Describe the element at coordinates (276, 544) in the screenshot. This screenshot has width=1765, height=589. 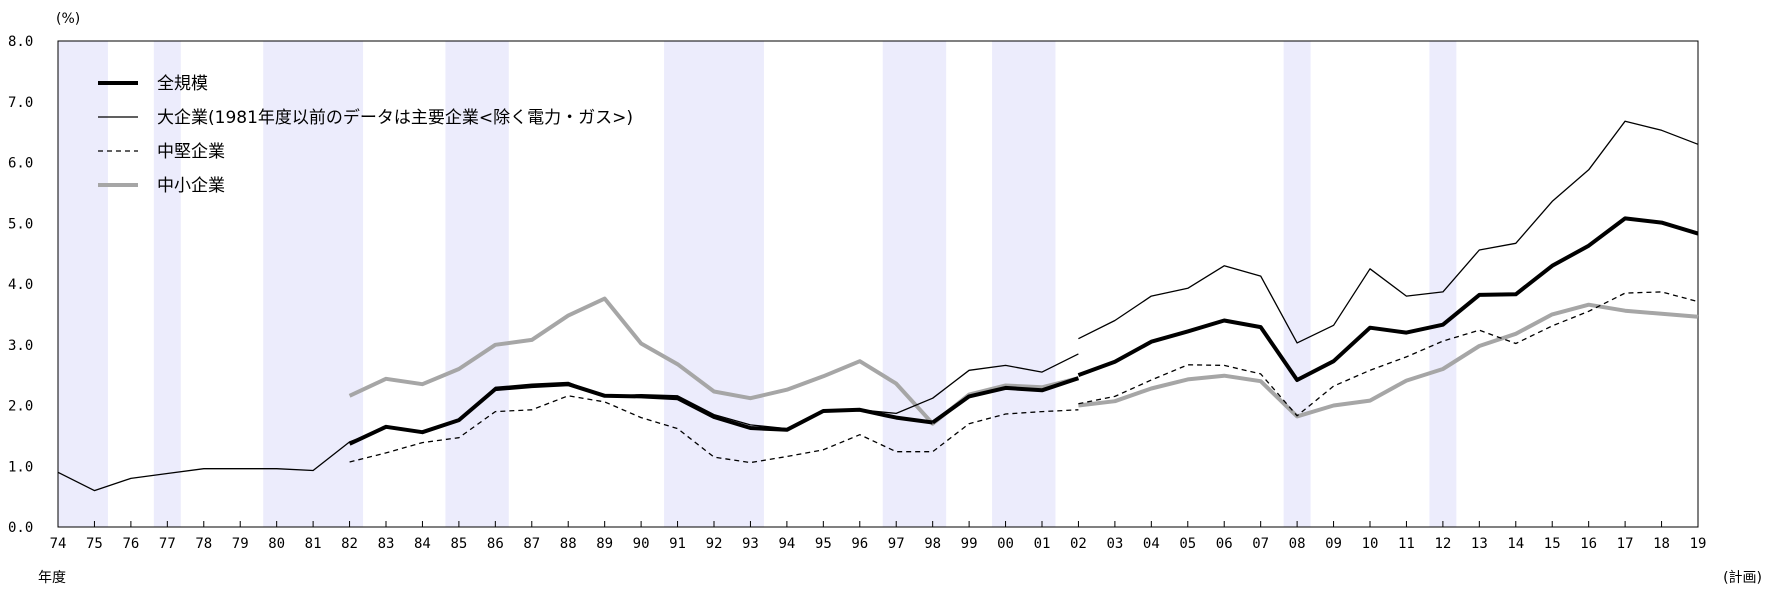
I see `x-tick-label: 80` at that location.